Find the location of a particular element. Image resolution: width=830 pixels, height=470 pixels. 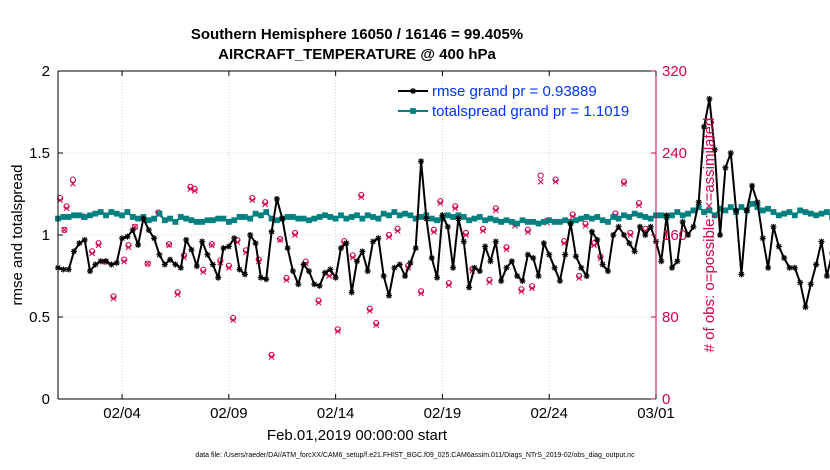

x-tick-label: 02/09 is located at coordinates (229, 413).